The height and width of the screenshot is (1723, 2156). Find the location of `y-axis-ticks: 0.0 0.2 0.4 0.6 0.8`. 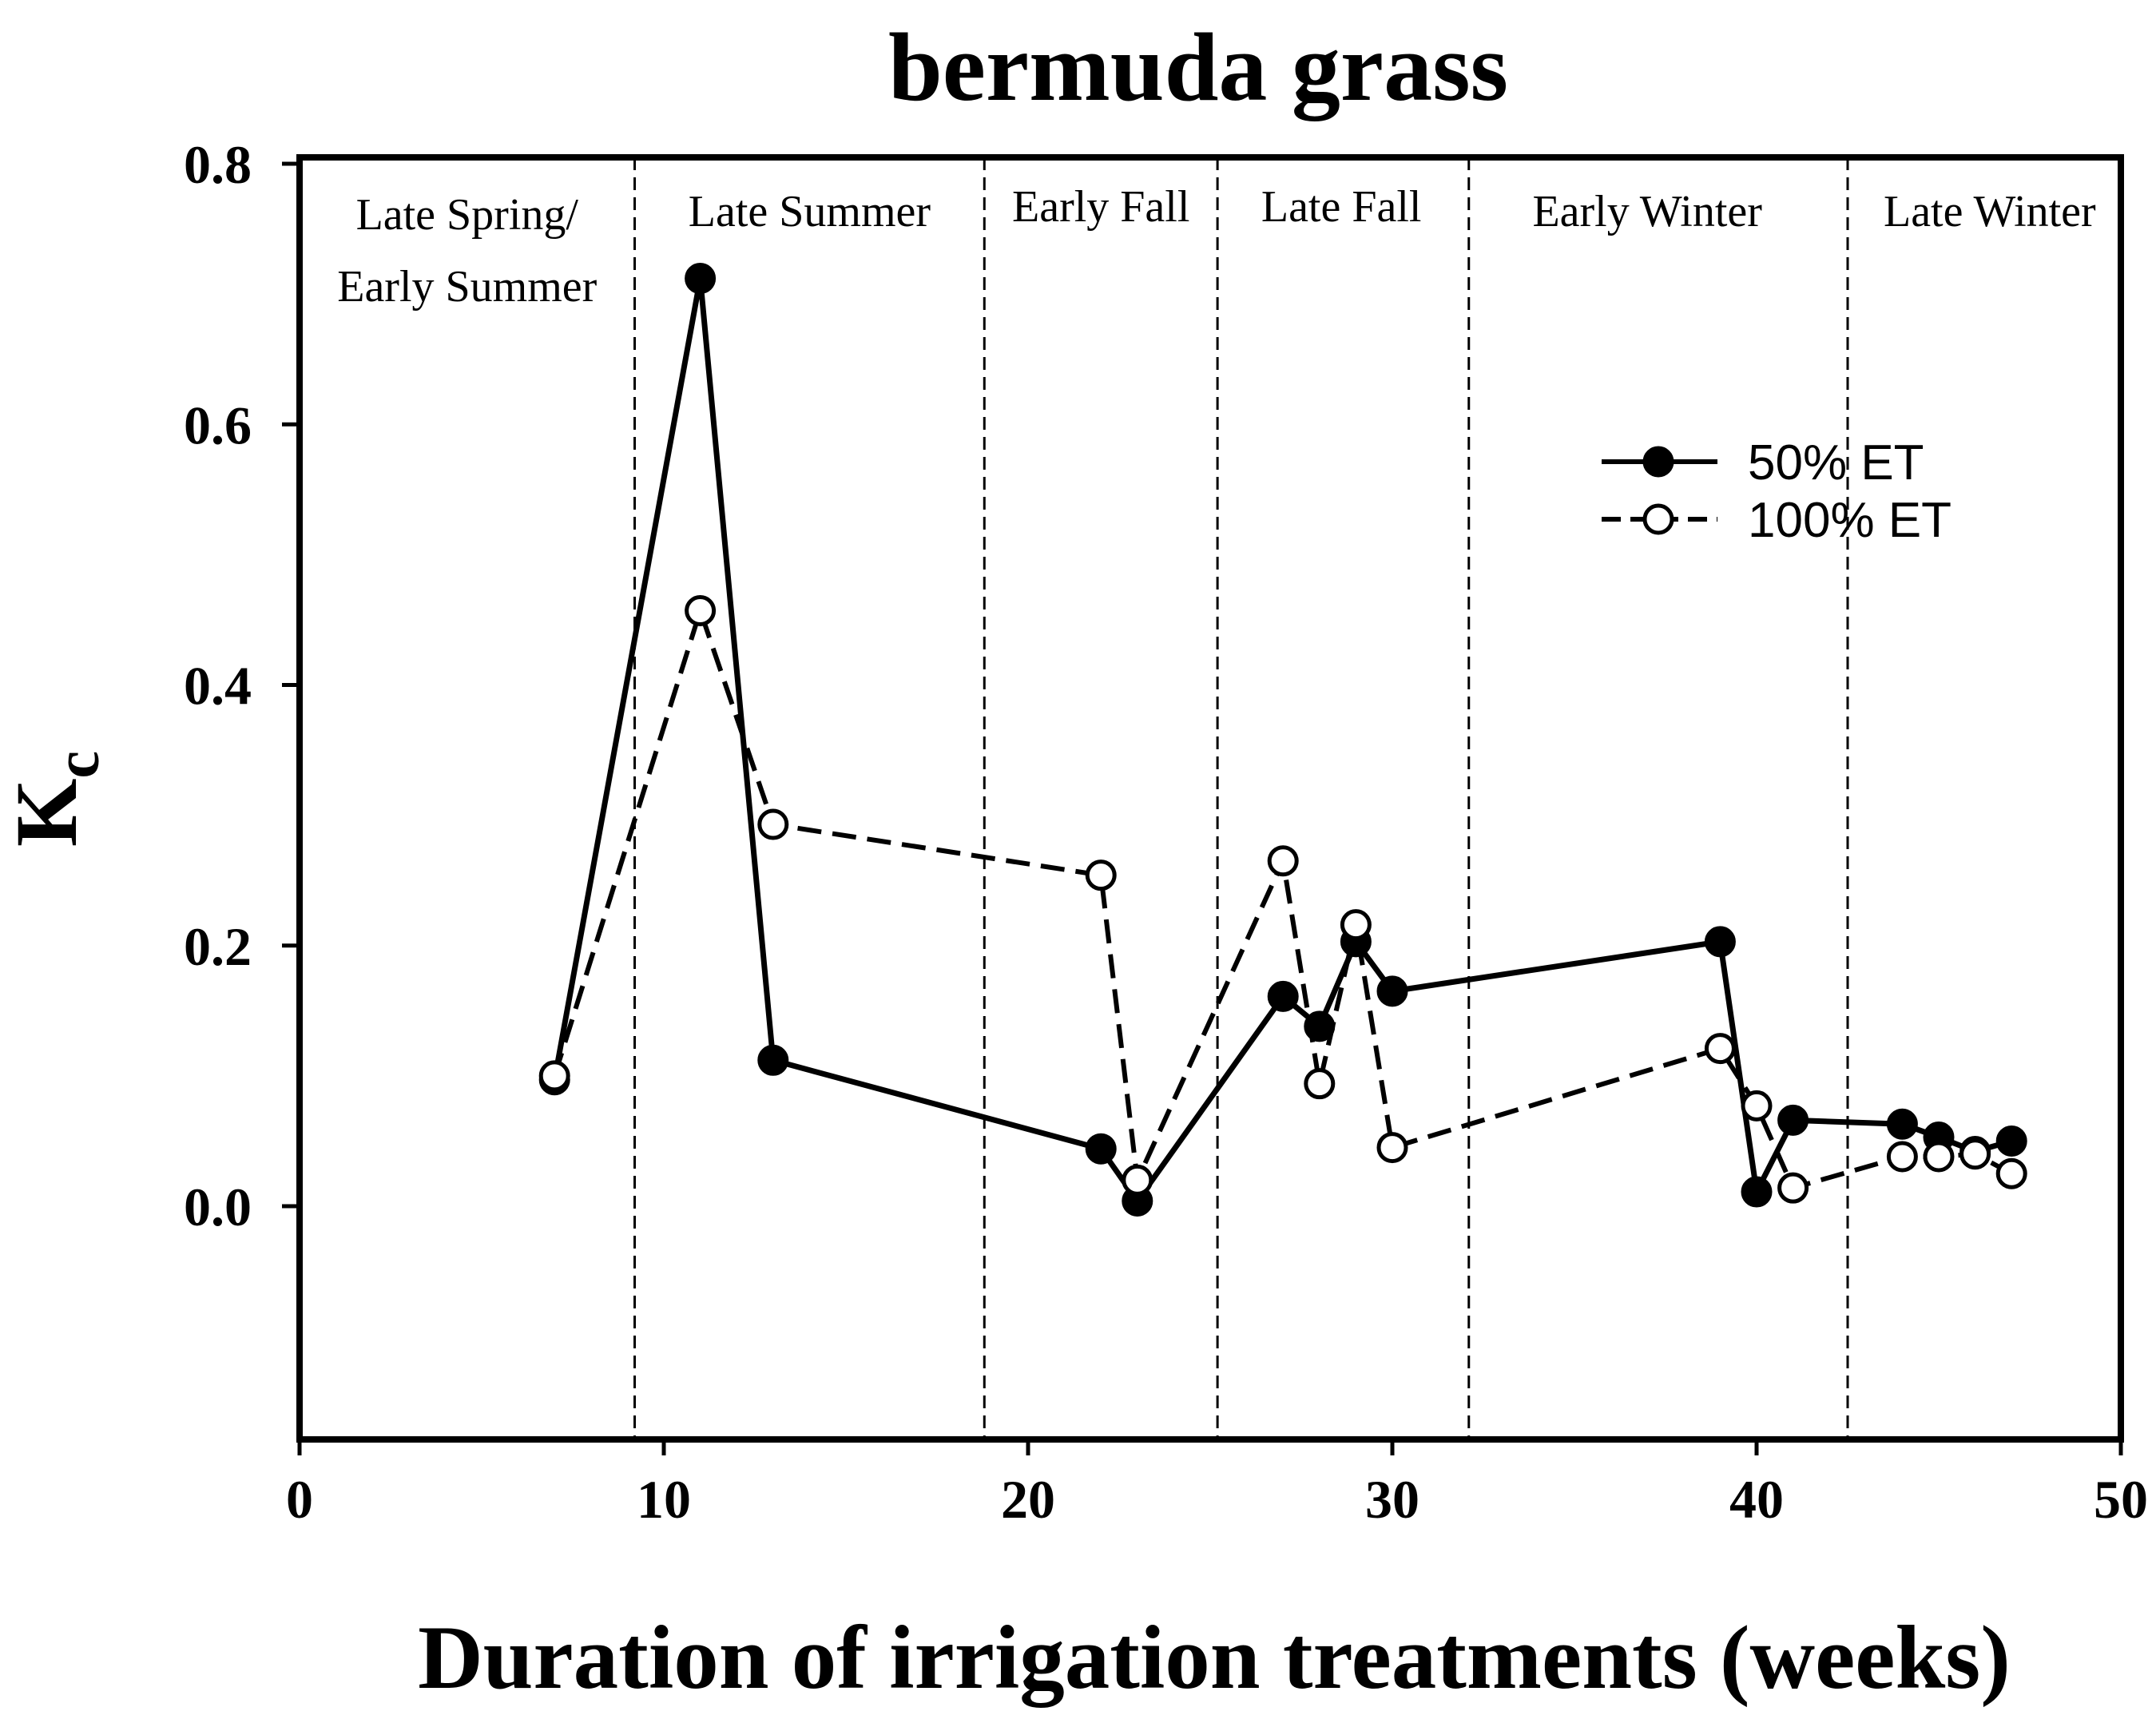

y-axis-ticks: 0.0 0.2 0.4 0.6 0.8 is located at coordinates (242, 685).